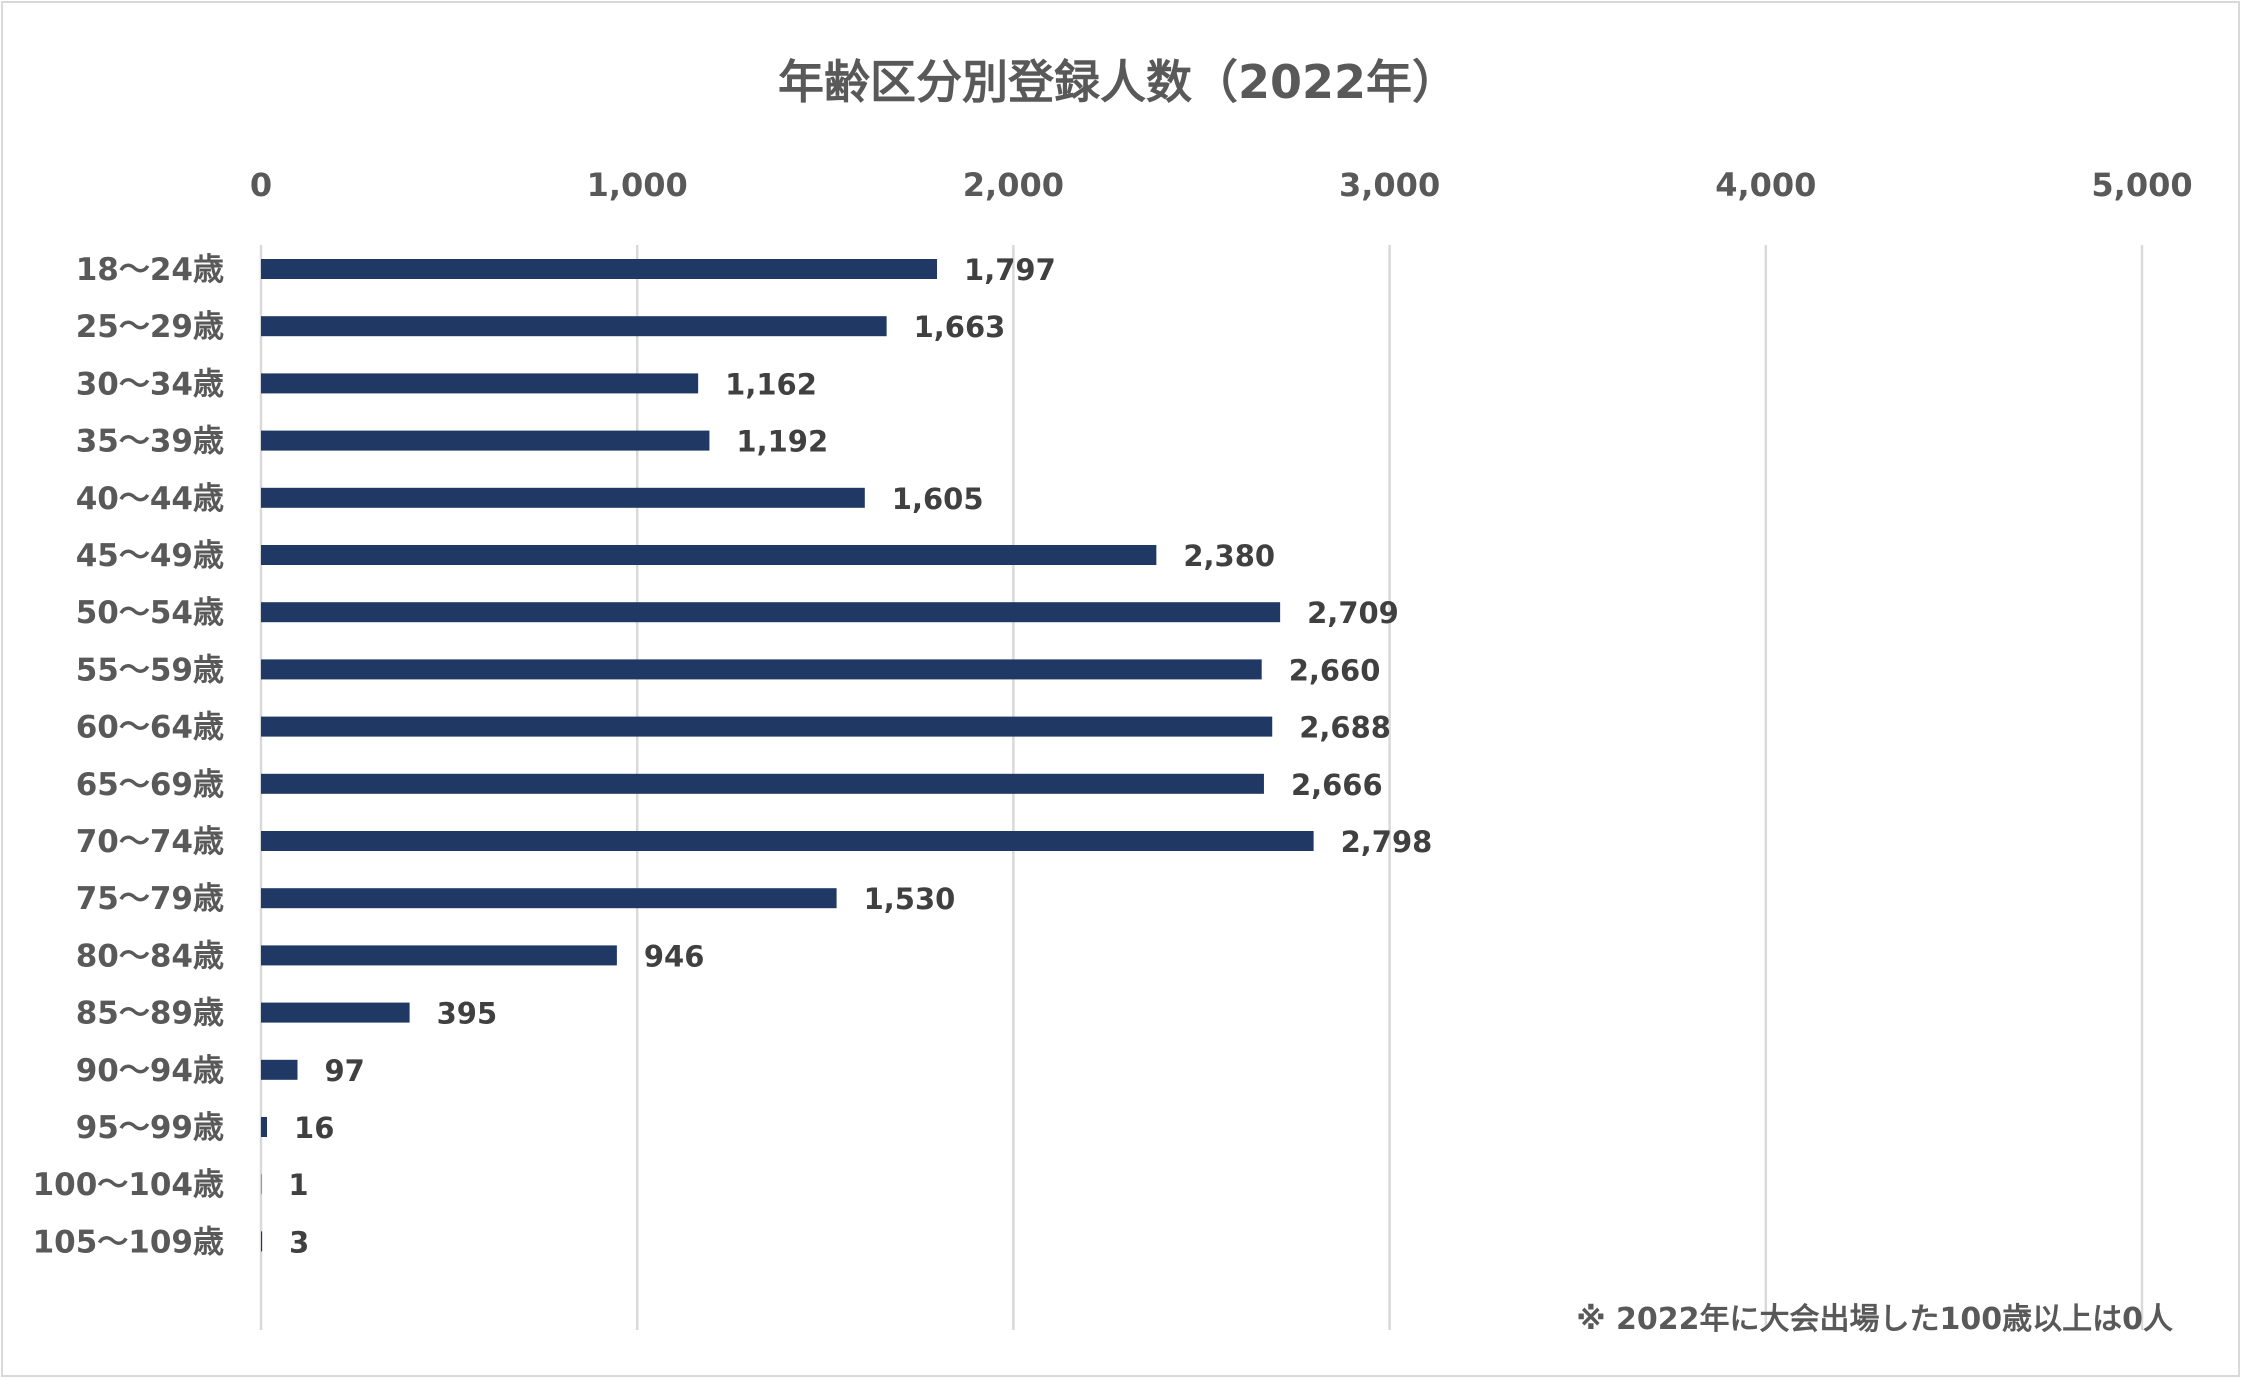 Image resolution: width=2243 pixels, height=1380 pixels. What do you see at coordinates (782, 442) in the screenshot?
I see `data-label: 1,192` at bounding box center [782, 442].